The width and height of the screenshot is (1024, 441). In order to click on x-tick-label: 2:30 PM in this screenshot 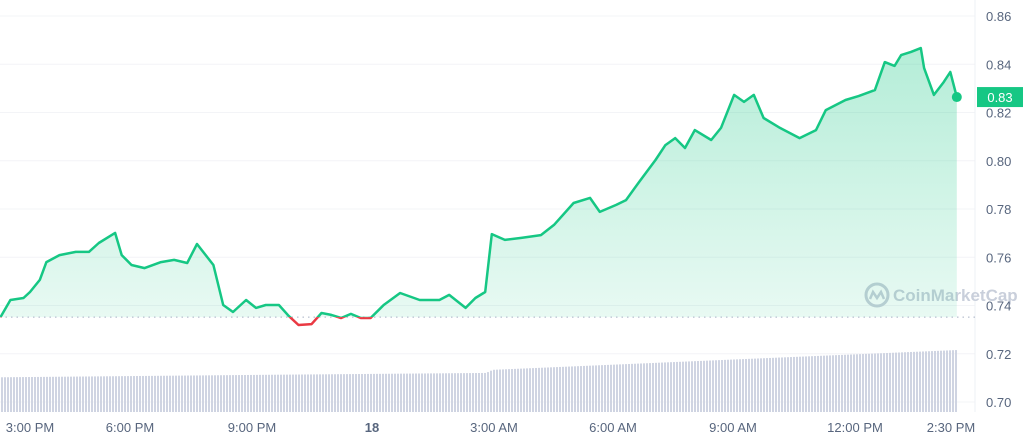, I will do `click(951, 427)`.